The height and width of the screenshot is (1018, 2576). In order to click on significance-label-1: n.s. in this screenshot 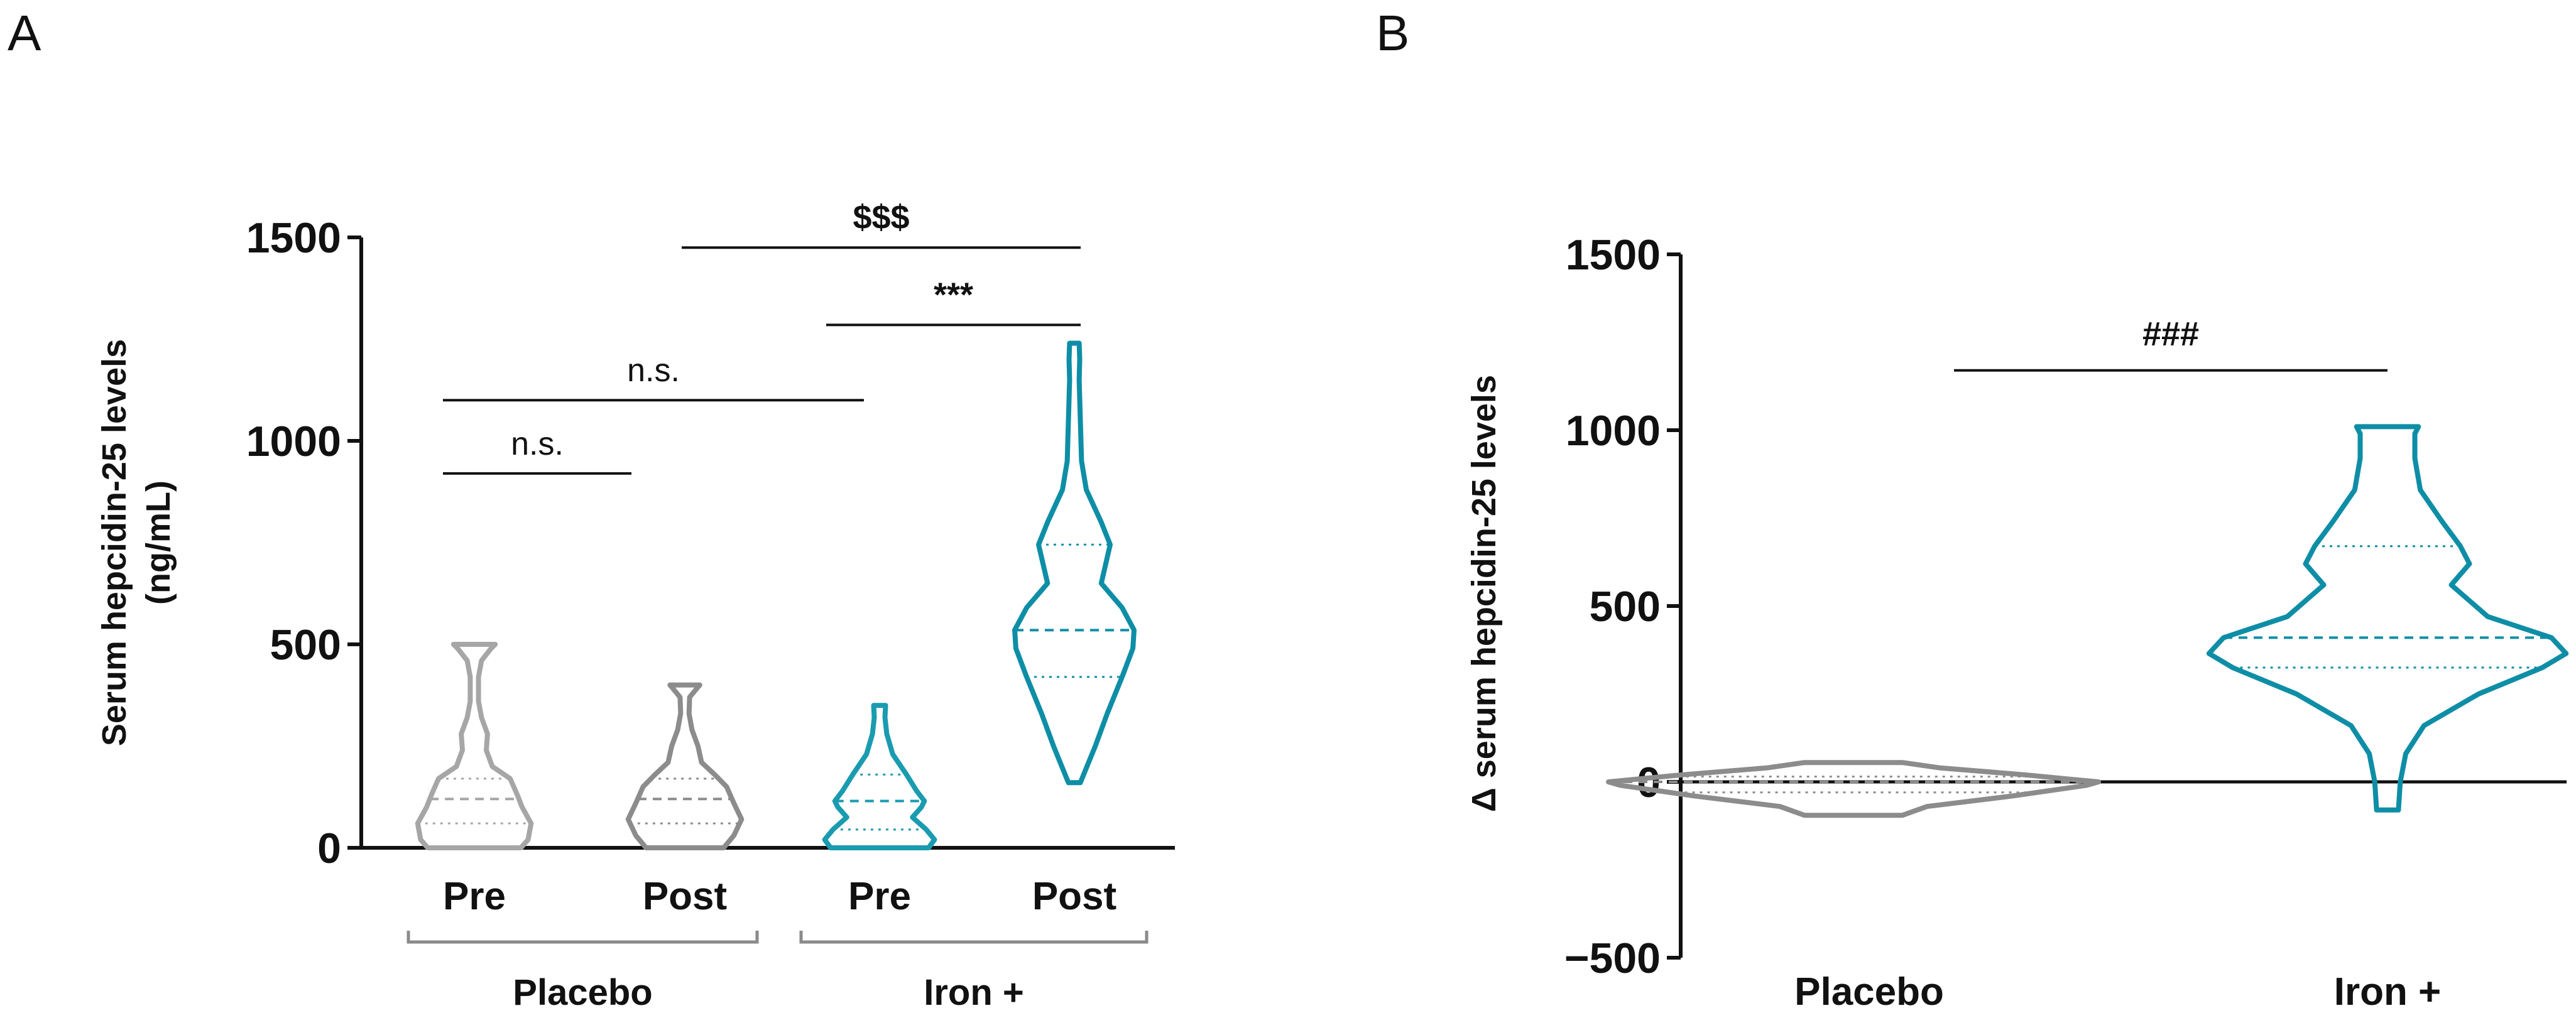, I will do `click(537, 444)`.